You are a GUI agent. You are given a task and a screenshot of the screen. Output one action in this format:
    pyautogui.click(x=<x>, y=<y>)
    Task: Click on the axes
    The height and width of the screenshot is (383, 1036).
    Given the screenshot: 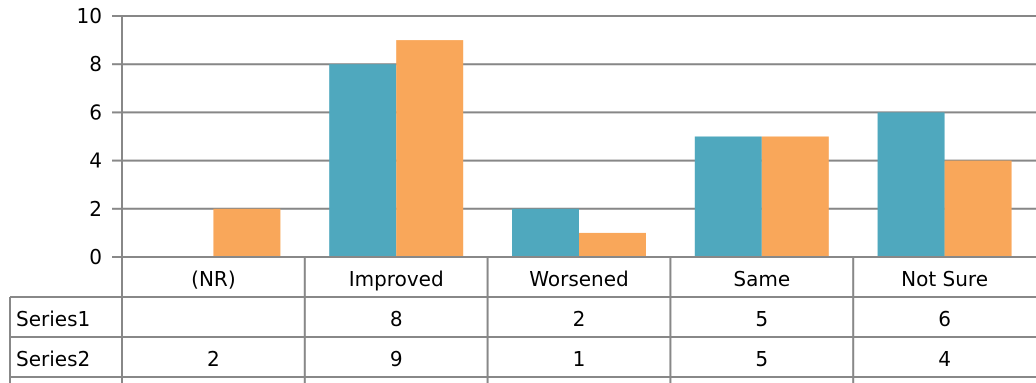 What is the action you would take?
    pyautogui.click(x=117, y=199)
    